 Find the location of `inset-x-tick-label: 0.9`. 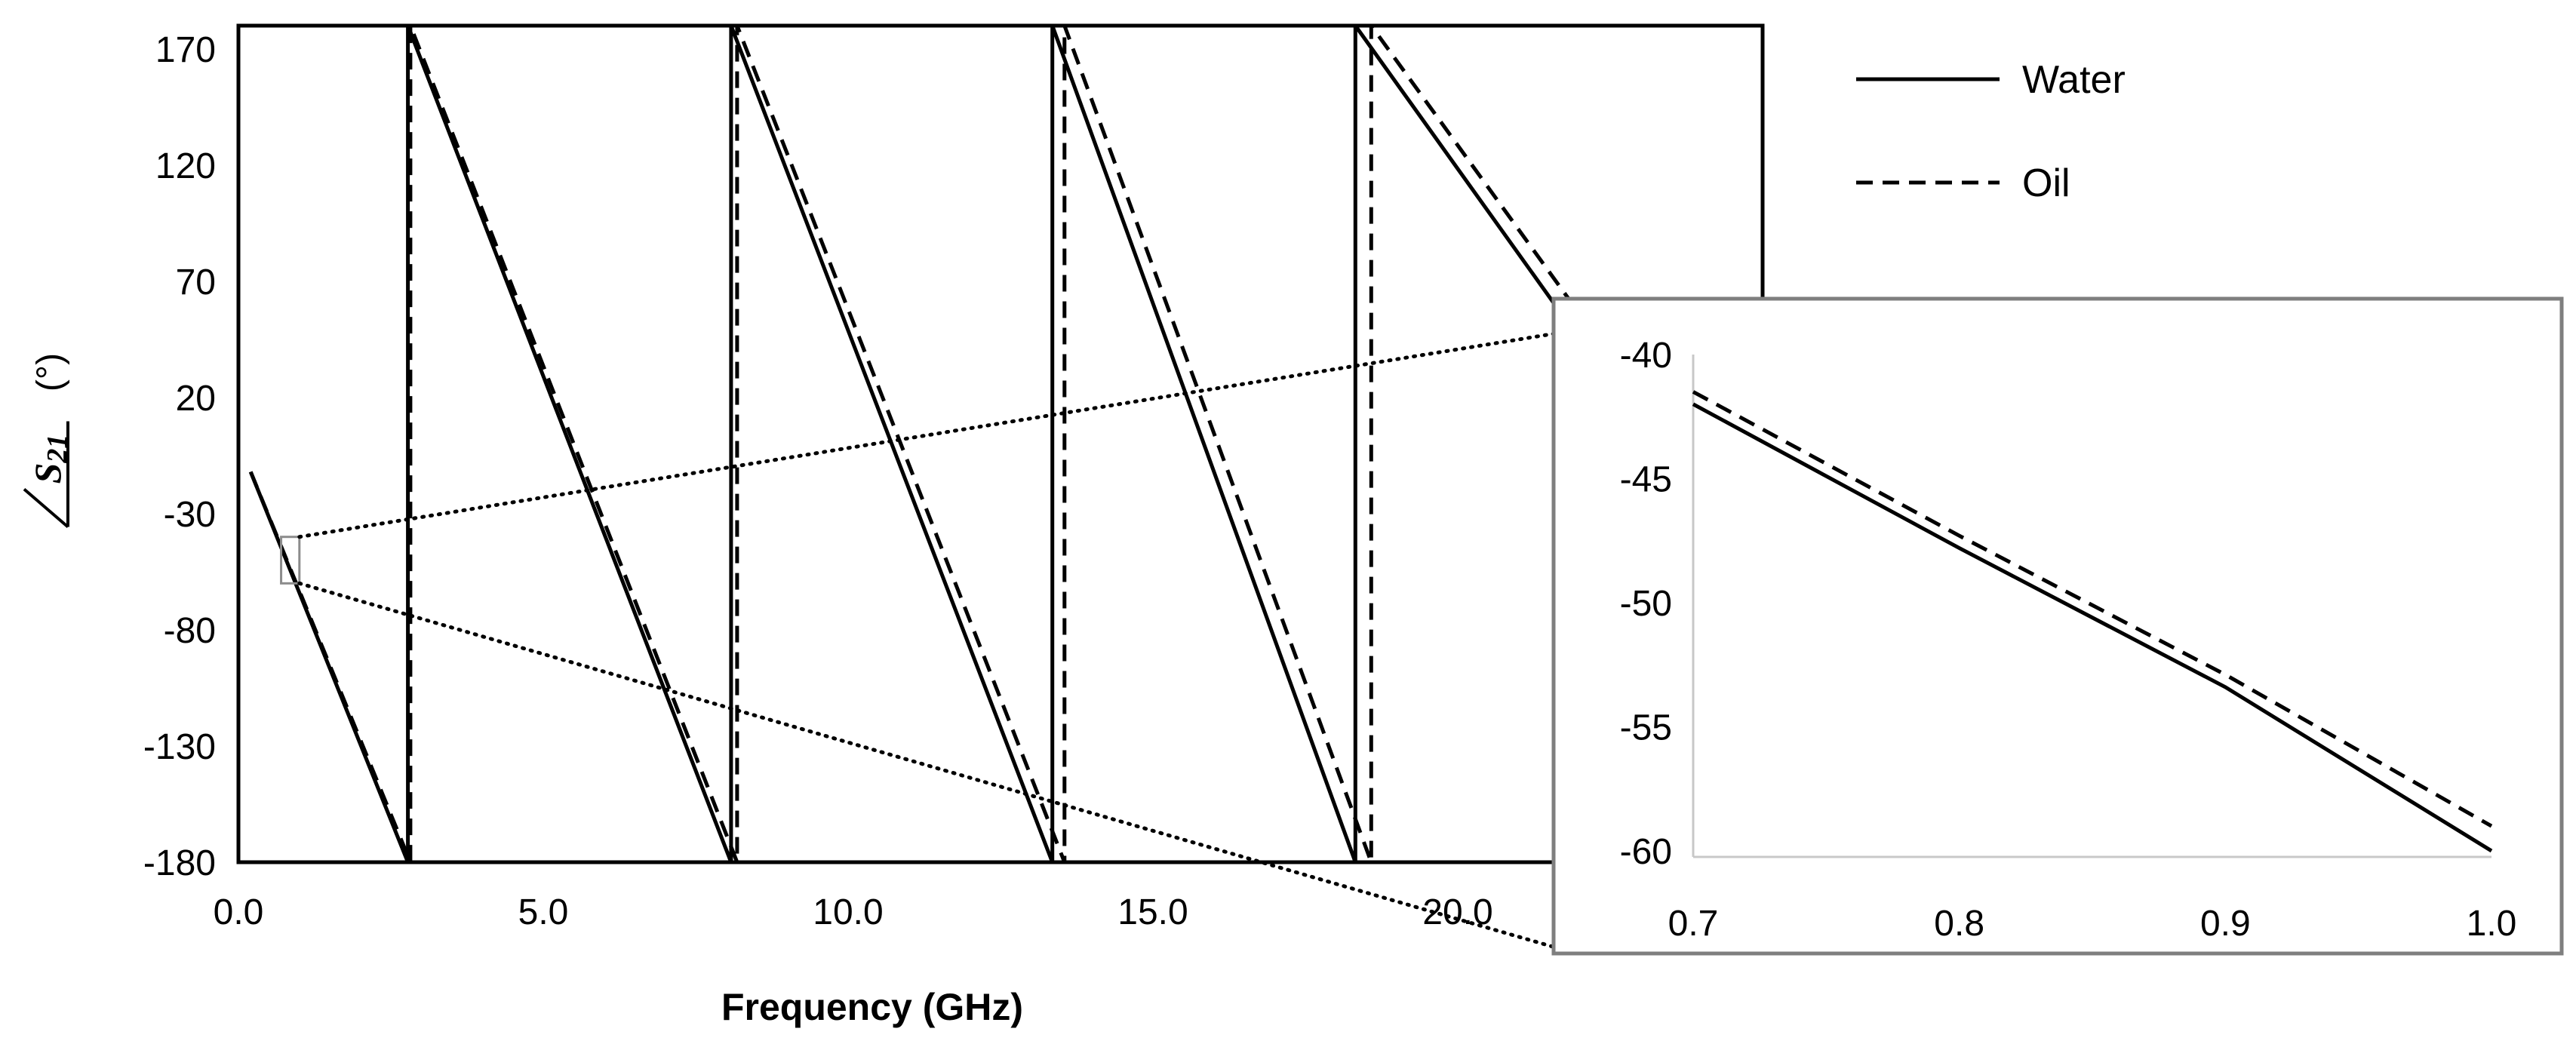

inset-x-tick-label: 0.9 is located at coordinates (2225, 924).